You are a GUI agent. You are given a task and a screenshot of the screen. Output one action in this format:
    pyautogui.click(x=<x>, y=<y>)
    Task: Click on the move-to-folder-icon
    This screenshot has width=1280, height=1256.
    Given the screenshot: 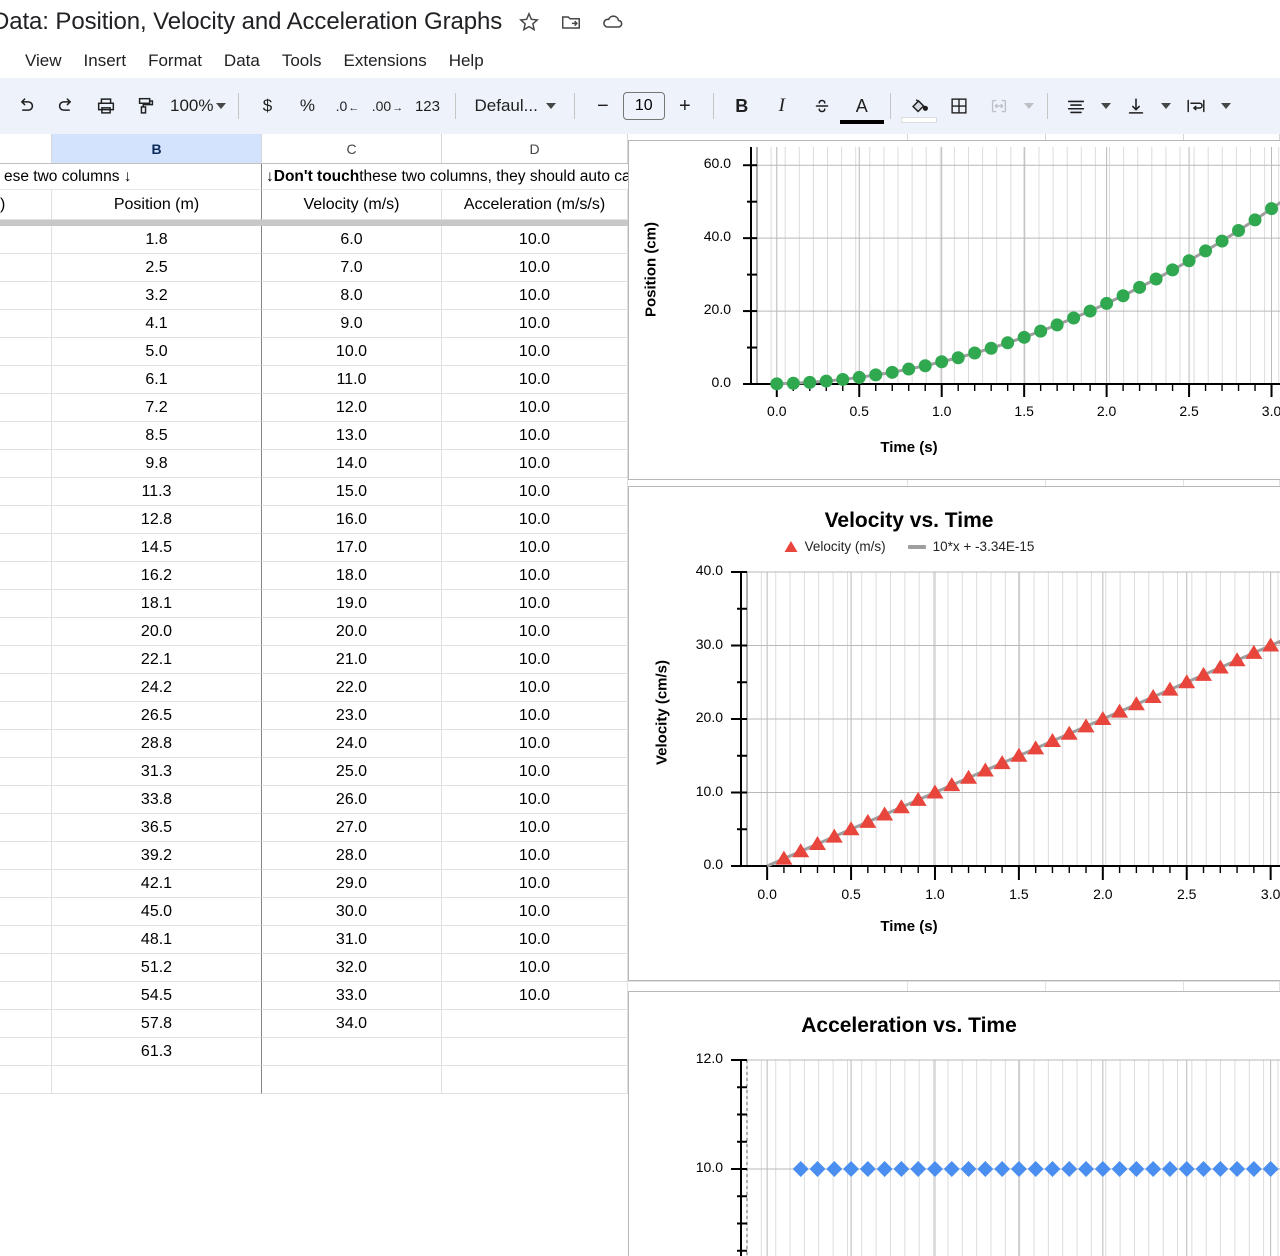 What is the action you would take?
    pyautogui.click(x=571, y=22)
    